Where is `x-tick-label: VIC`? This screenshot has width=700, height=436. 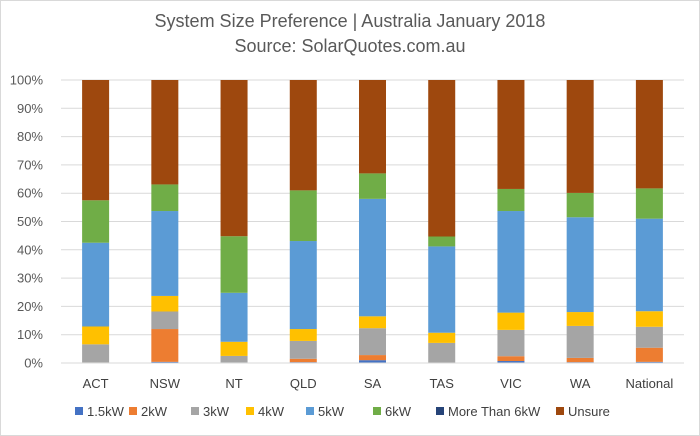 x-tick-label: VIC is located at coordinates (511, 383).